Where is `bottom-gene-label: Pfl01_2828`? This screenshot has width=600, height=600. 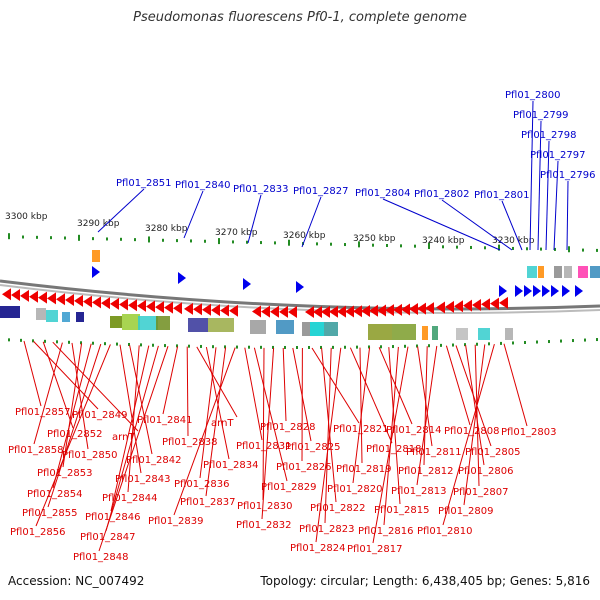
bottom-gene-label: Pfl01_2828 is located at coordinates (288, 427).